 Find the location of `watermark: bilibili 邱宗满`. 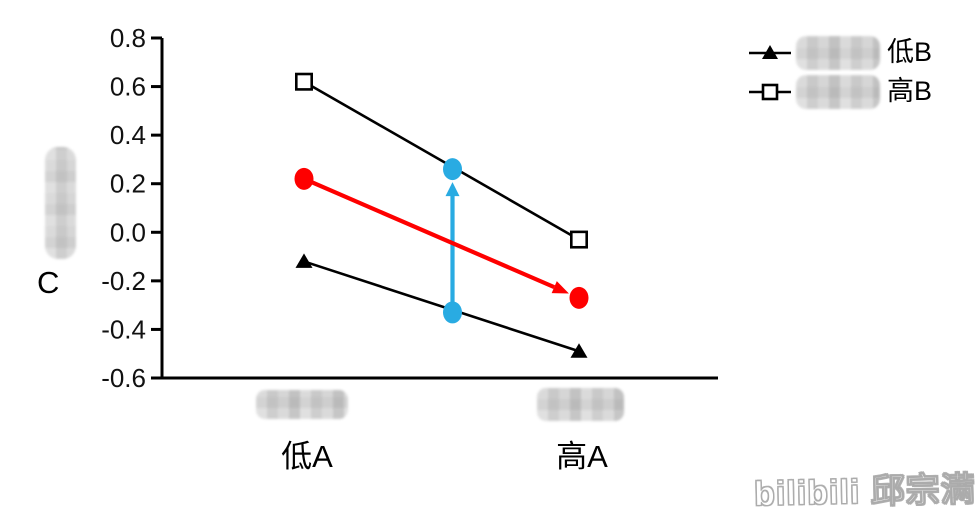

watermark: bilibili 邱宗满 is located at coordinates (865, 492).